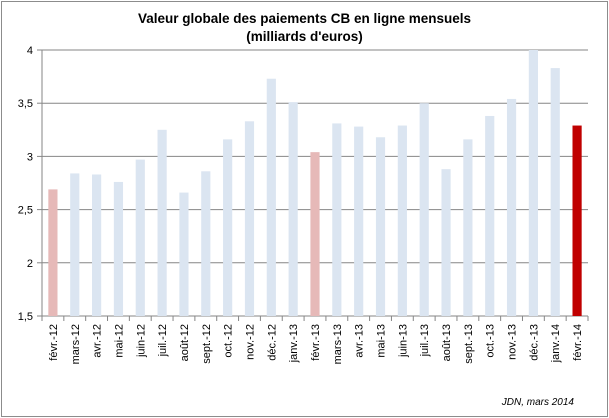  Describe the element at coordinates (425, 340) in the screenshot. I see `x-tick-label: juil.-13` at that location.